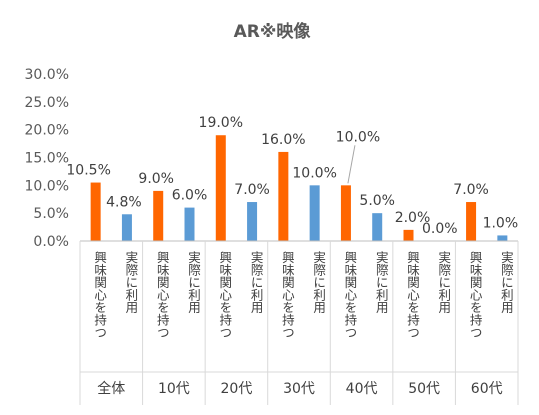  I want to click on group-label: 10代, so click(174, 389).